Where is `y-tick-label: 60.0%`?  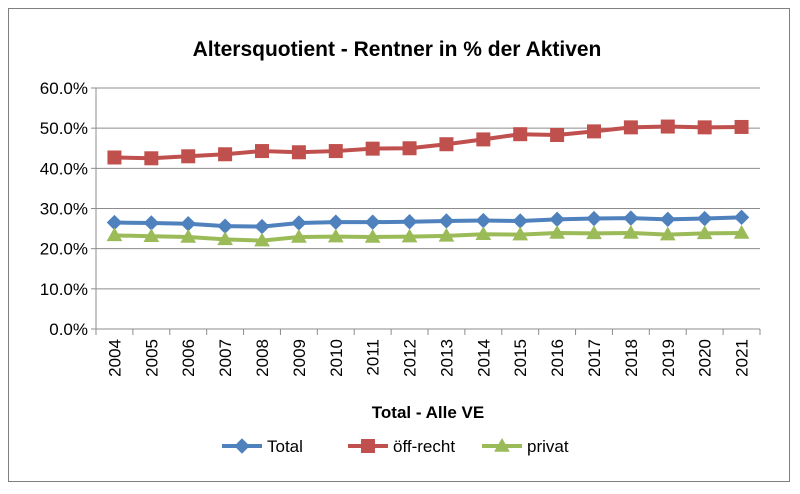 y-tick-label: 60.0% is located at coordinates (64, 88).